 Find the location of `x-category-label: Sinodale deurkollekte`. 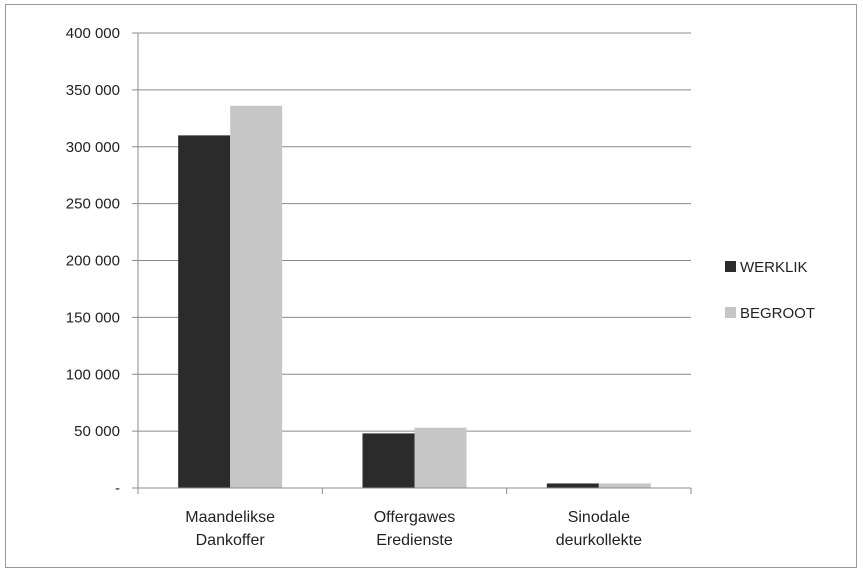

x-category-label: Sinodale deurkollekte is located at coordinates (599, 529).